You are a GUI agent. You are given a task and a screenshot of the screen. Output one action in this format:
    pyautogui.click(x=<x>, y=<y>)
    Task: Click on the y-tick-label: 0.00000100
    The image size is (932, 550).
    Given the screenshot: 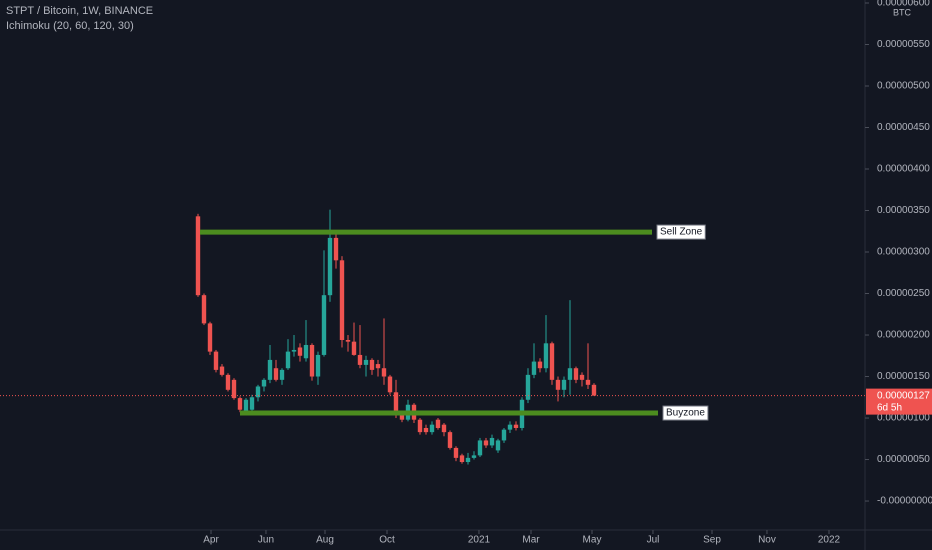 What is the action you would take?
    pyautogui.click(x=903, y=418)
    